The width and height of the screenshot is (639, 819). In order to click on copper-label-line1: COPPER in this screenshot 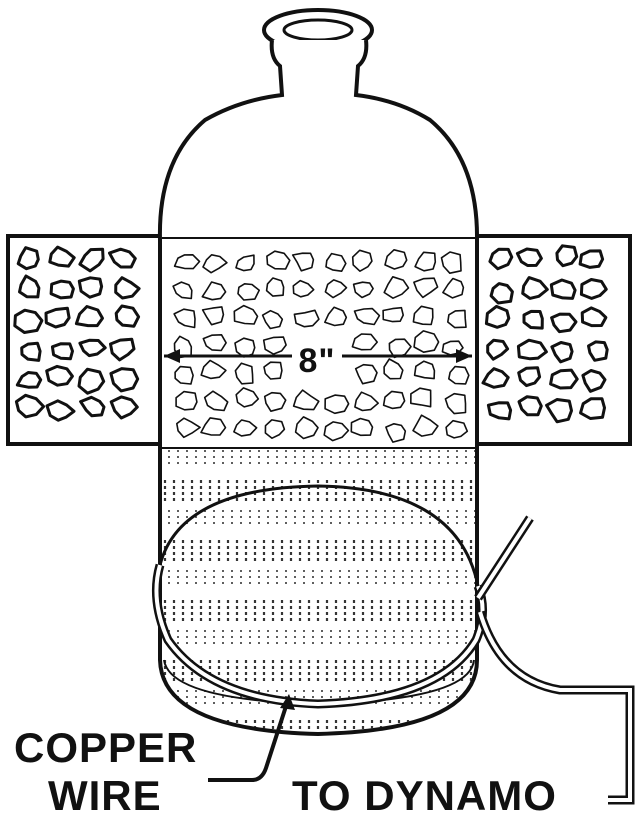, I will do `click(105, 747)`.